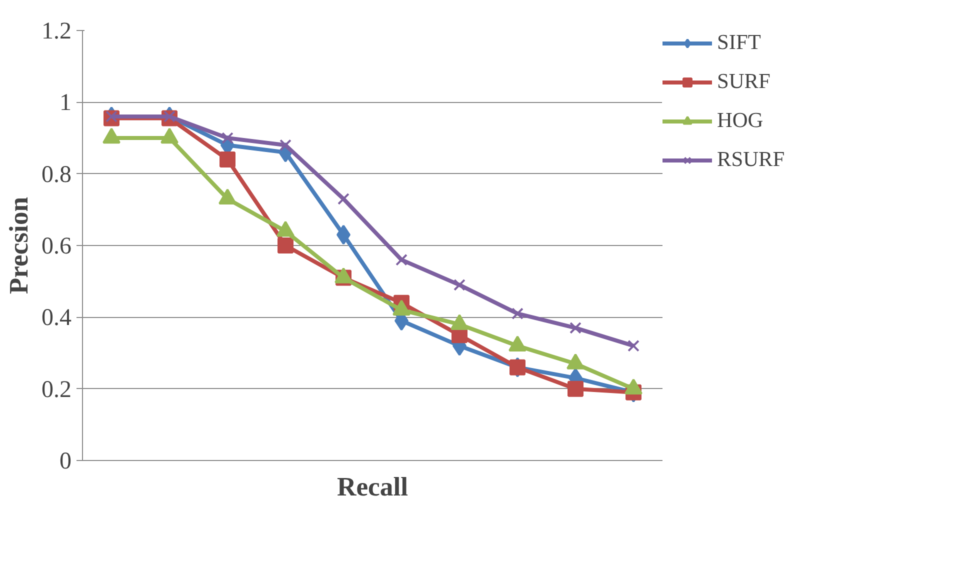 This screenshot has height=584, width=957. I want to click on y-axis-title: Precsion, so click(19, 245).